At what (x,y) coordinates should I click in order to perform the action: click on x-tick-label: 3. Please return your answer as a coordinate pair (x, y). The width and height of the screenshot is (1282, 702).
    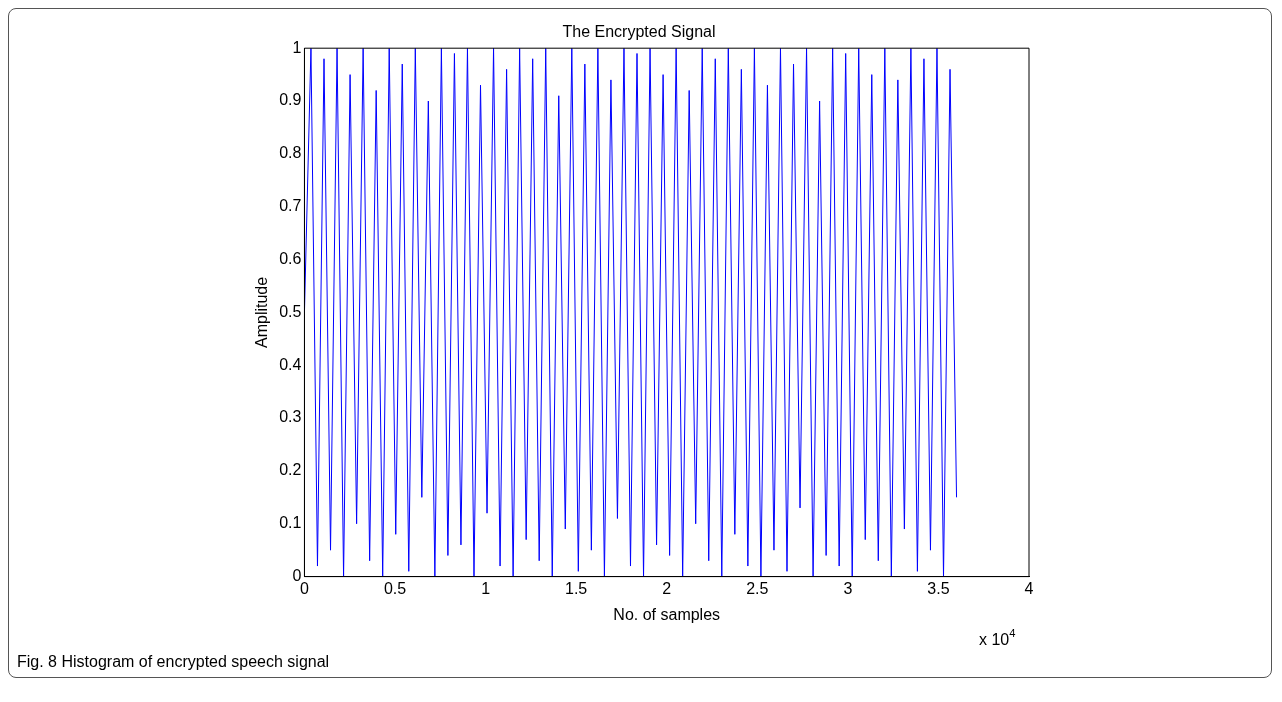
    Looking at the image, I should click on (848, 588).